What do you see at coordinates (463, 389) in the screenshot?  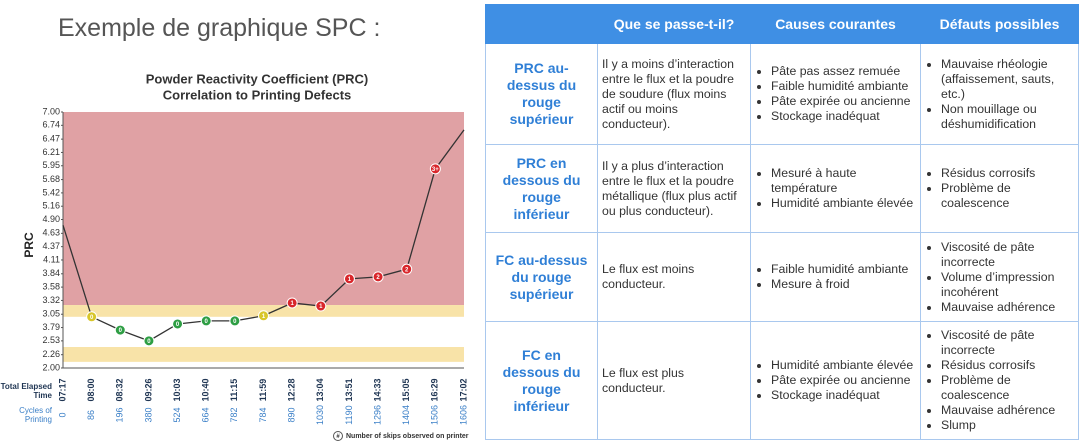 I see `x-tick-label: 17:02` at bounding box center [463, 389].